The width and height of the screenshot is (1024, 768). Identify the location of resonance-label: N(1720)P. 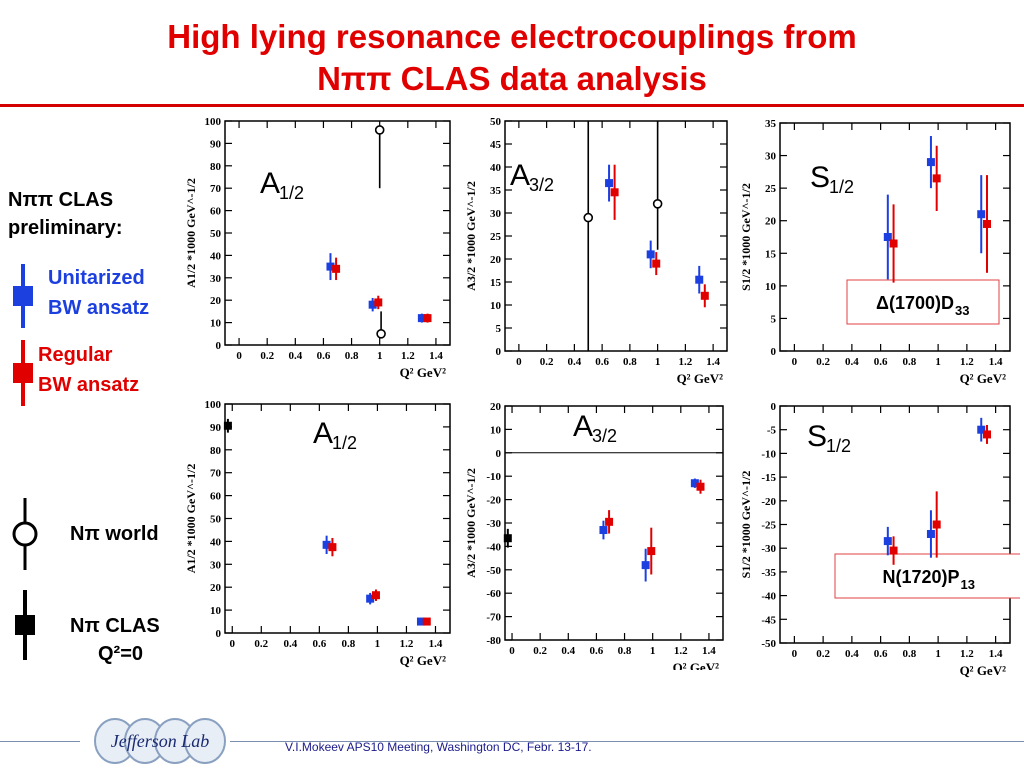
(920, 577).